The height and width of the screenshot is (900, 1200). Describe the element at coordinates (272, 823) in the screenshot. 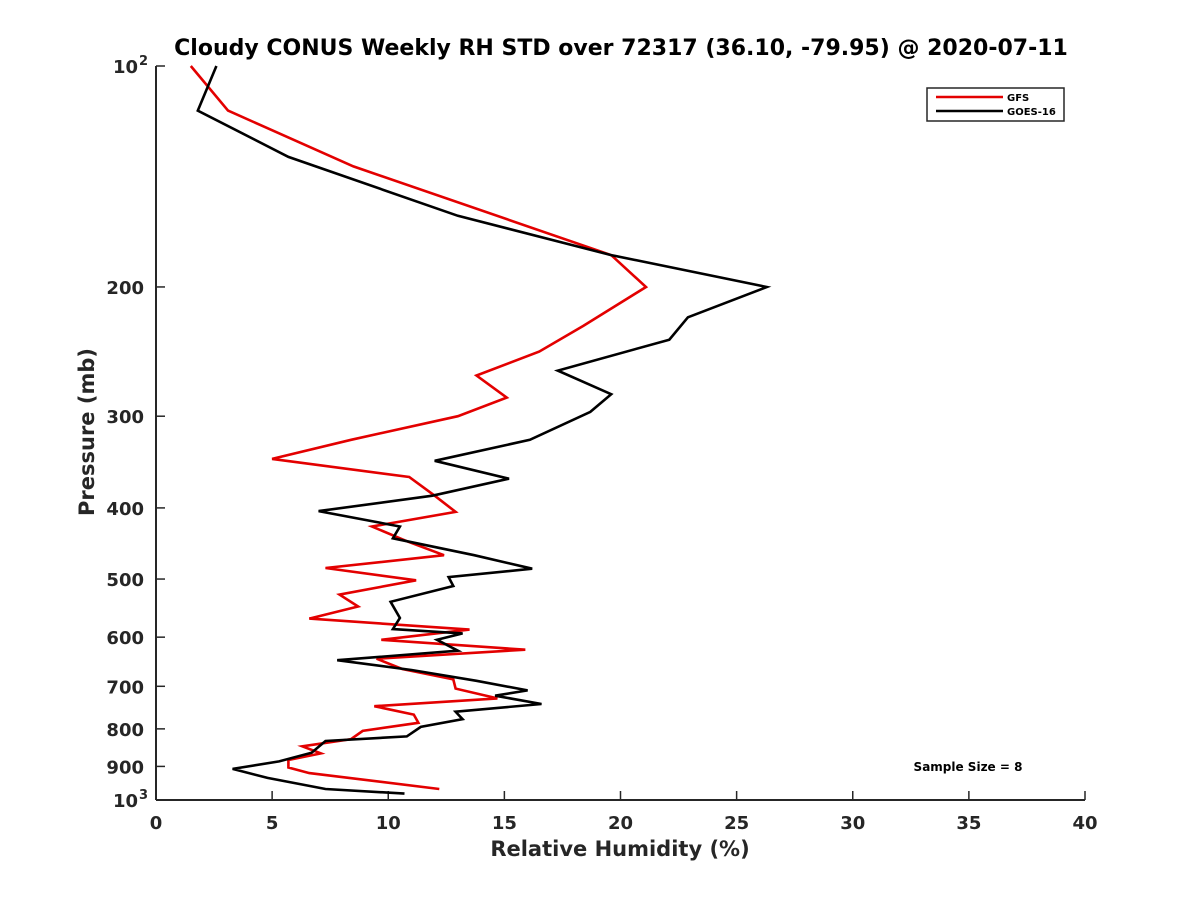

I see `x-tick-label: 5` at that location.